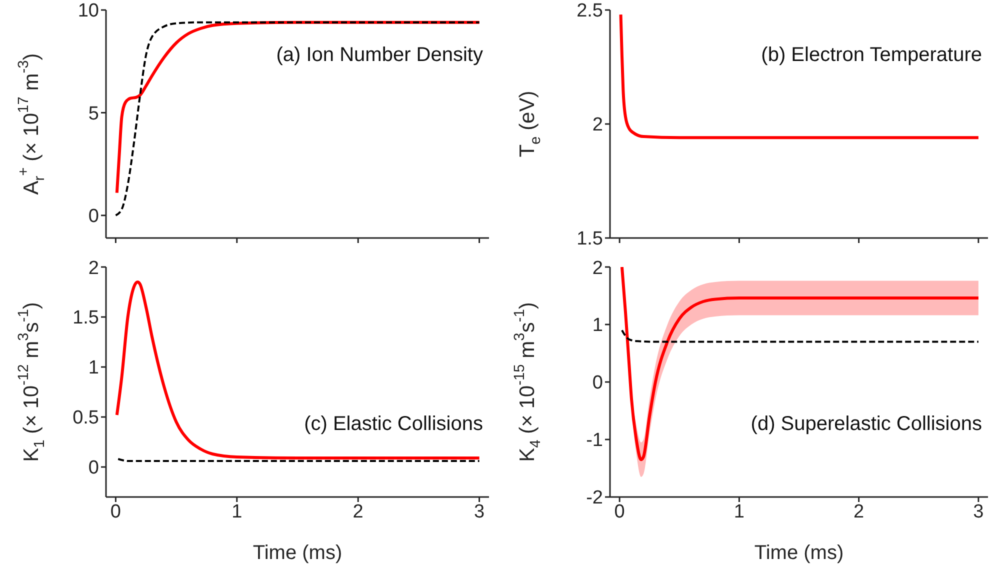  Describe the element at coordinates (93, 113) in the screenshot. I see `y-tick-label: 5` at that location.